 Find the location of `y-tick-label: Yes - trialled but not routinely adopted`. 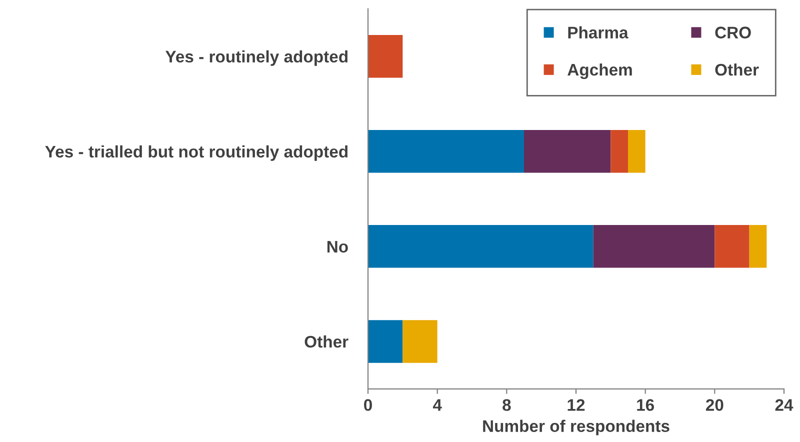

y-tick-label: Yes - trialled but not routinely adopted is located at coordinates (196, 153).